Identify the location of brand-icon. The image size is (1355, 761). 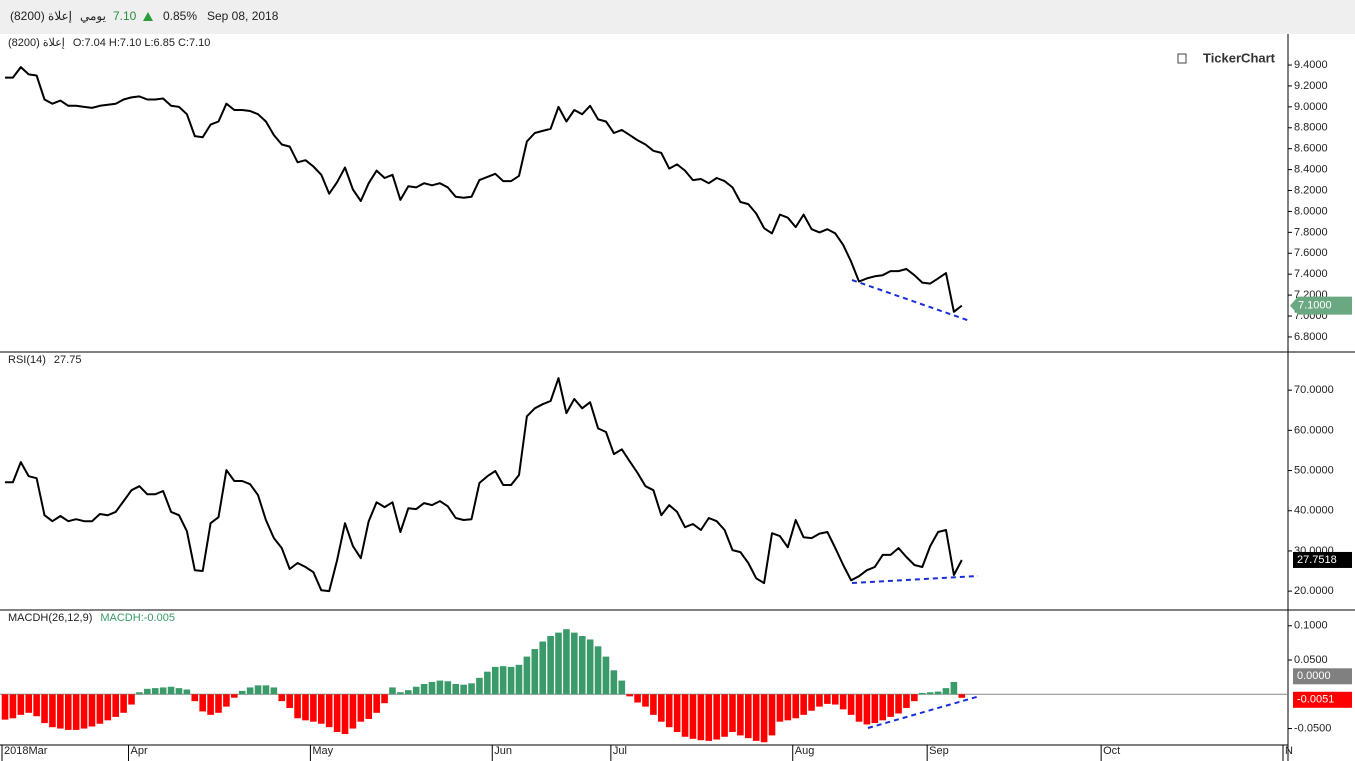
(1182, 58).